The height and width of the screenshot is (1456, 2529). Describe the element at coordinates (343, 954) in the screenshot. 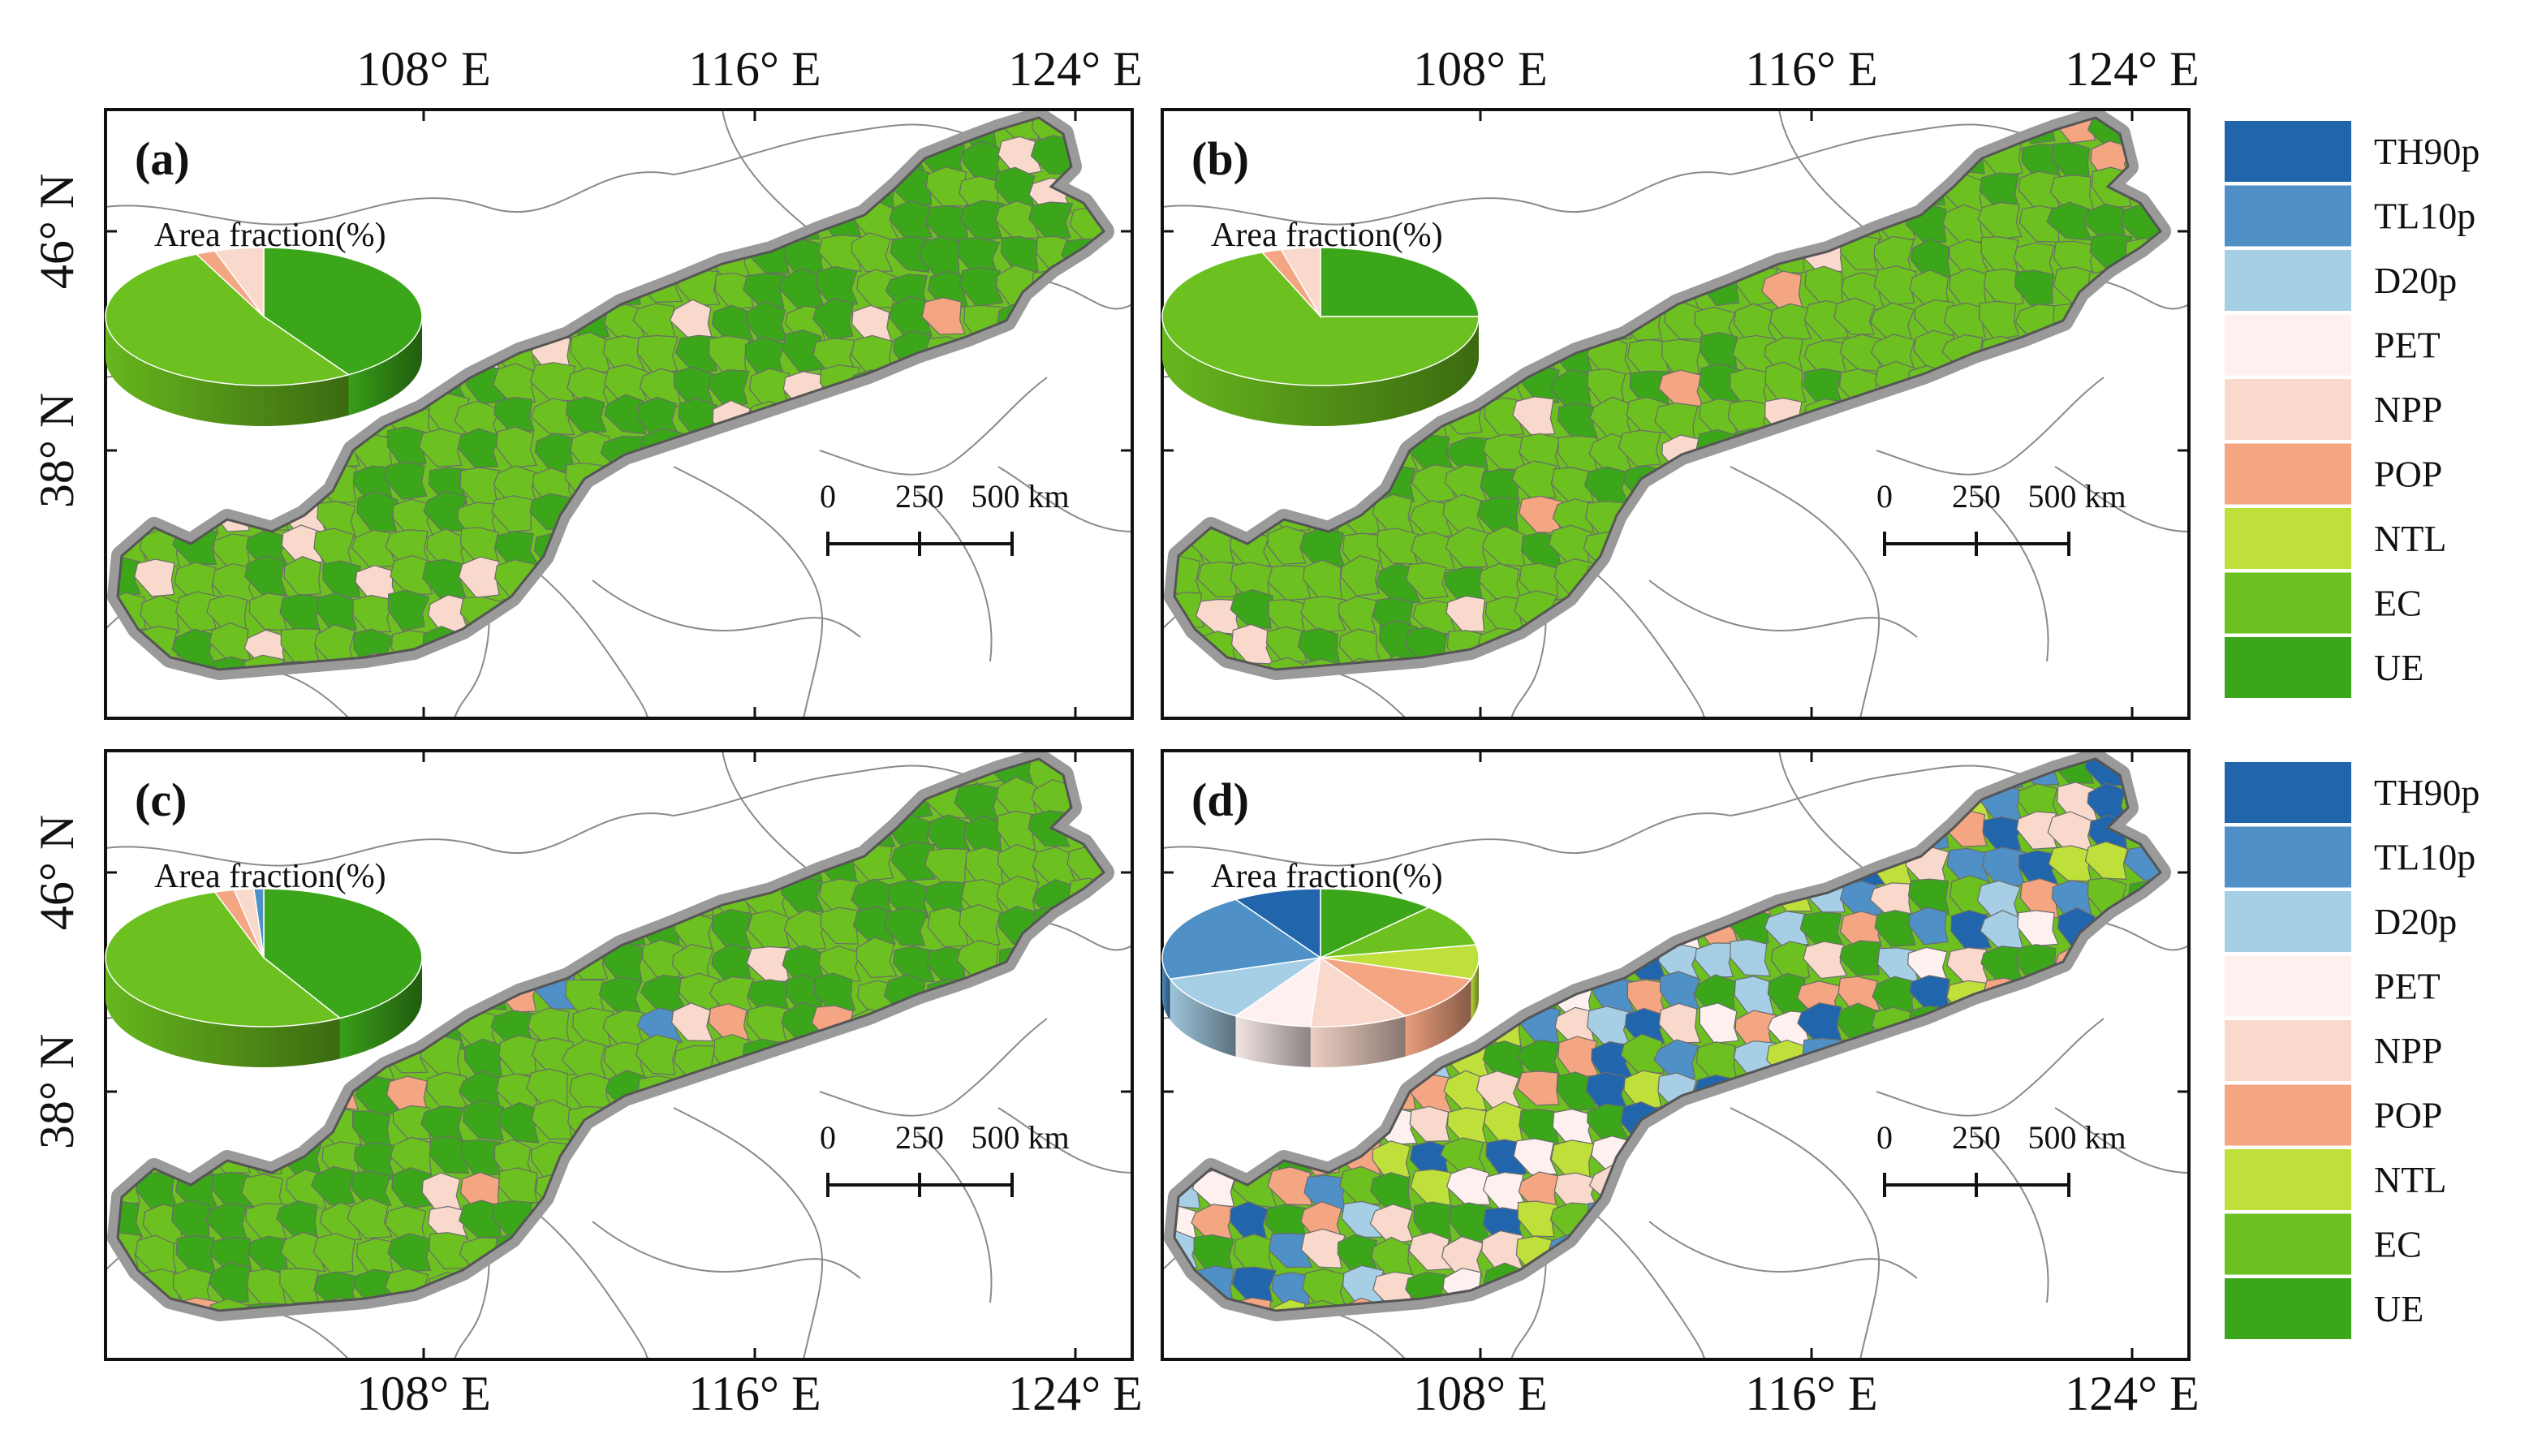

I see `pie-slice-ue` at that location.